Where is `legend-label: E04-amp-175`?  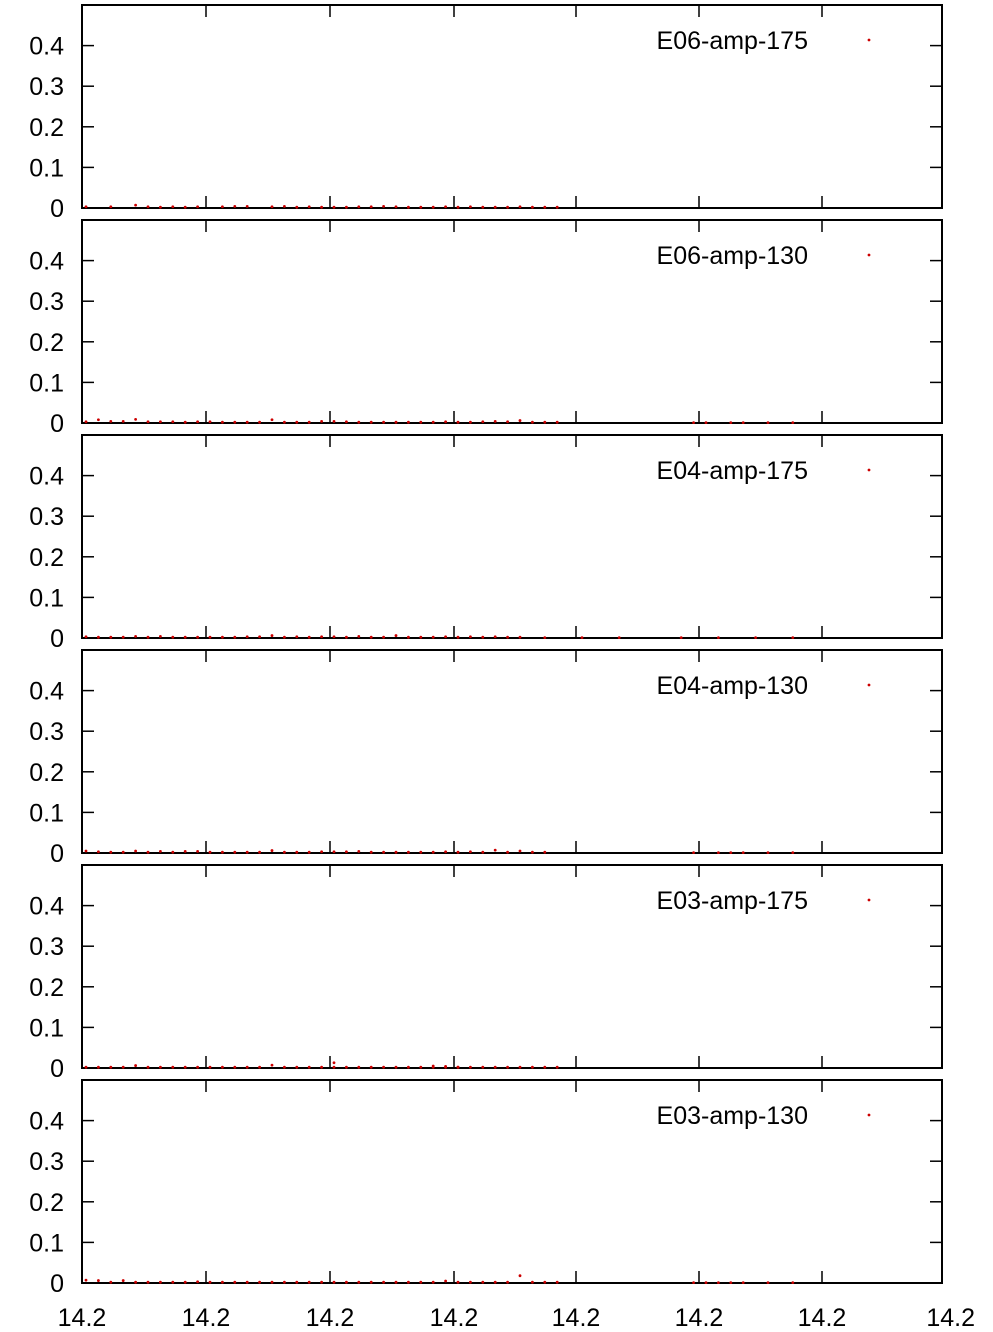 legend-label: E04-amp-175 is located at coordinates (732, 471).